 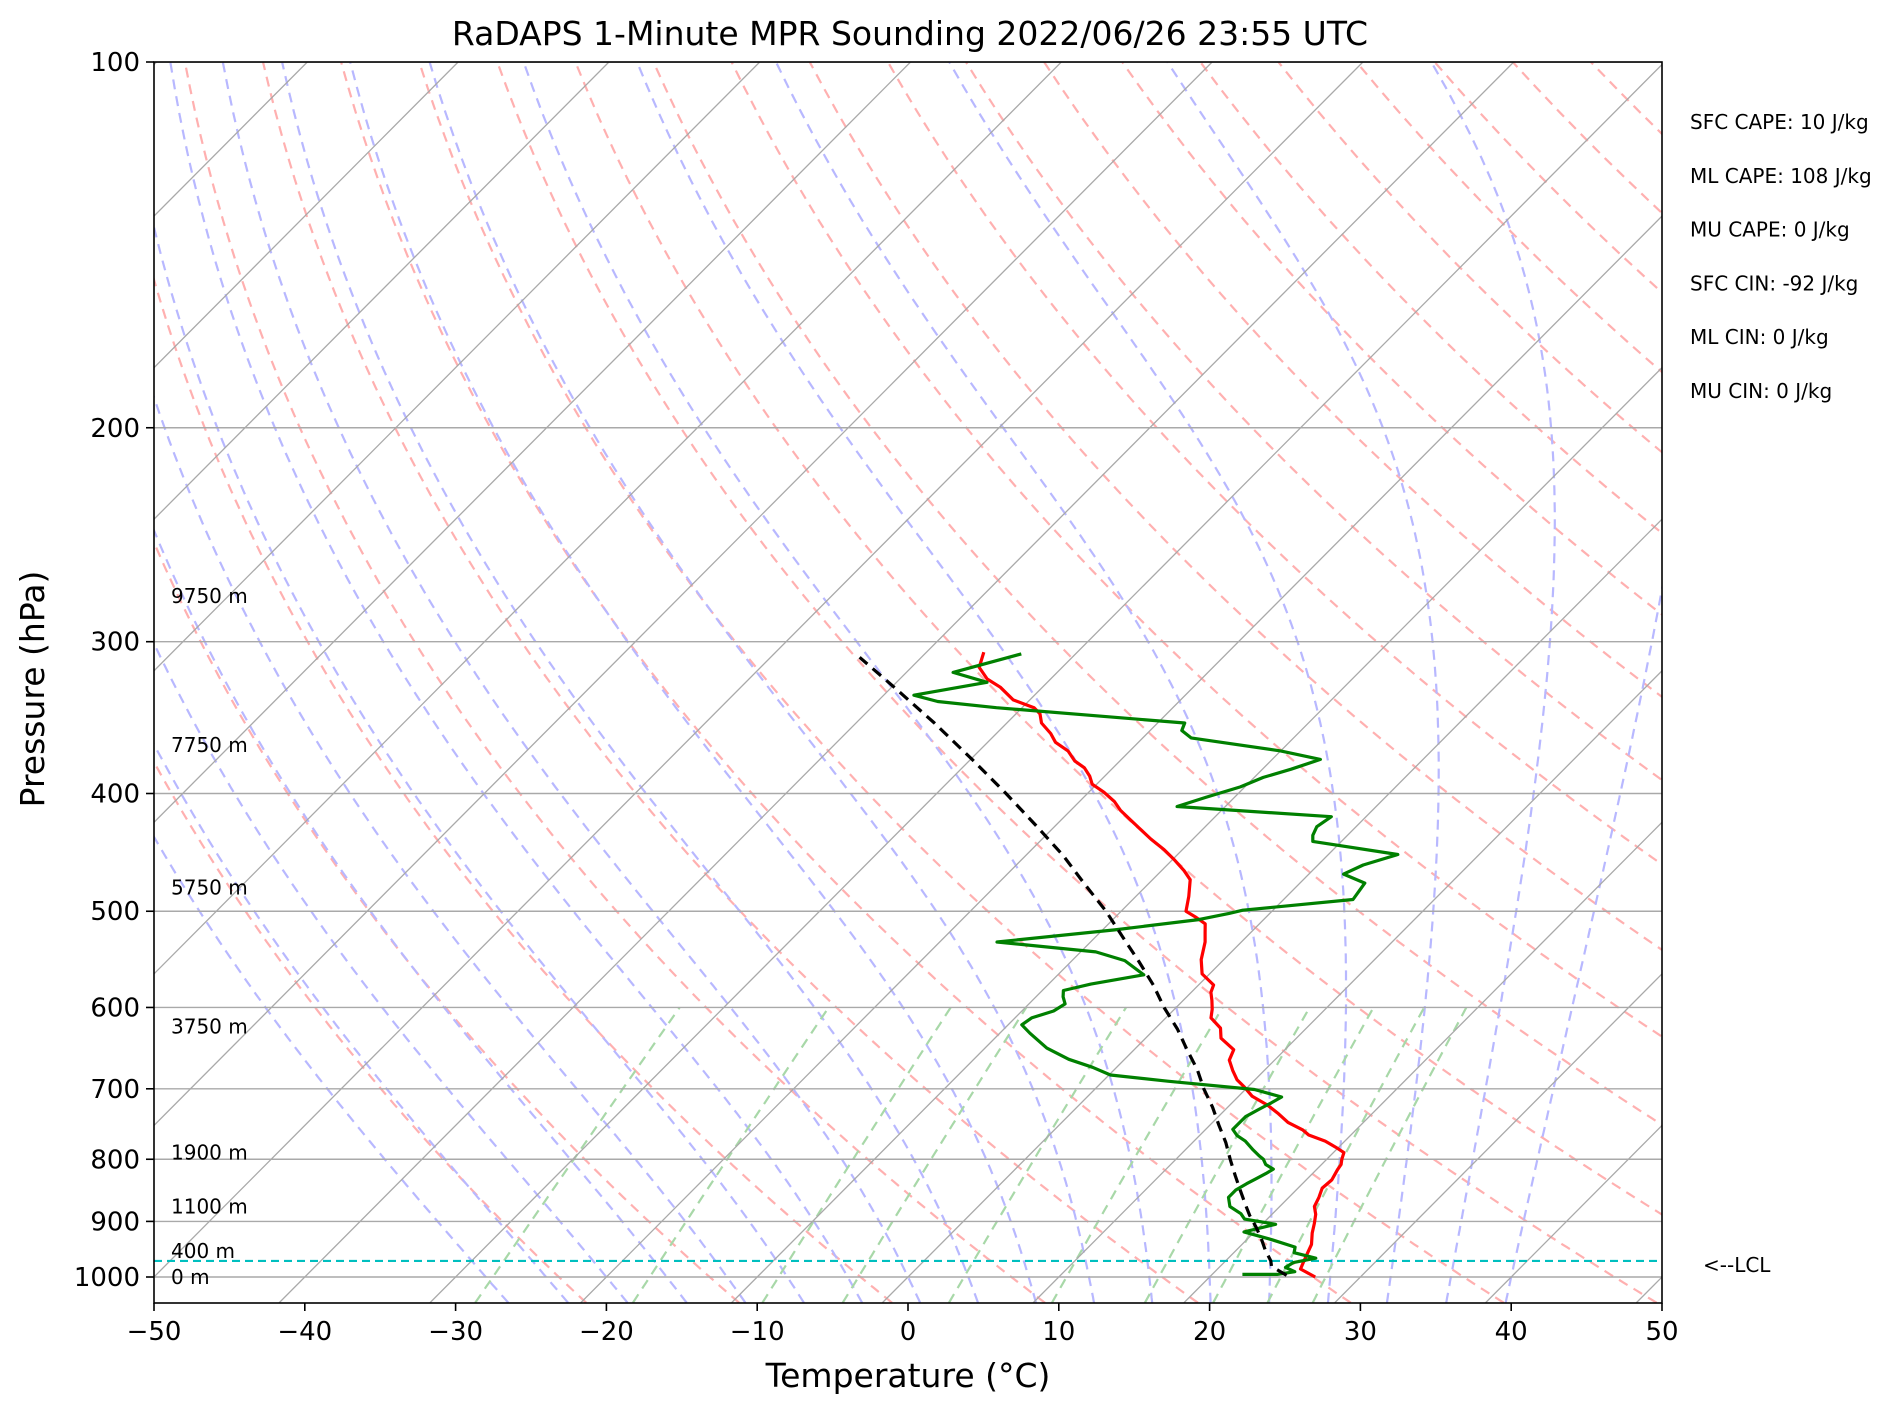 I want to click on y-tick-label: 300, so click(x=115, y=643).